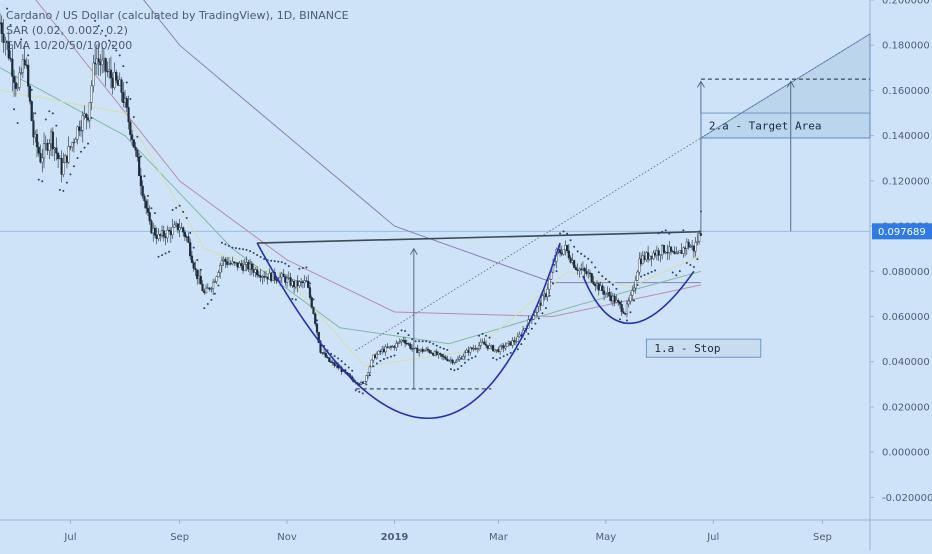 This screenshot has width=932, height=554. Describe the element at coordinates (703, 348) in the screenshot. I see `stop-annotation: 1.a - Stop` at that location.